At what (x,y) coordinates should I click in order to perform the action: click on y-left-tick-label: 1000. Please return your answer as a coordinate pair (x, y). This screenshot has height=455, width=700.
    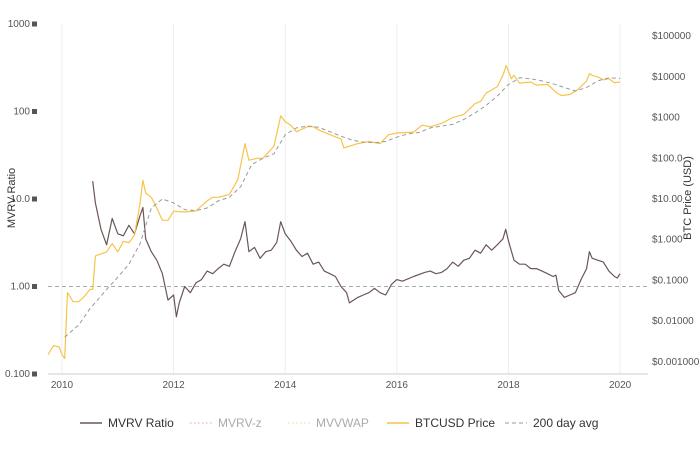
    Looking at the image, I should click on (19, 24).